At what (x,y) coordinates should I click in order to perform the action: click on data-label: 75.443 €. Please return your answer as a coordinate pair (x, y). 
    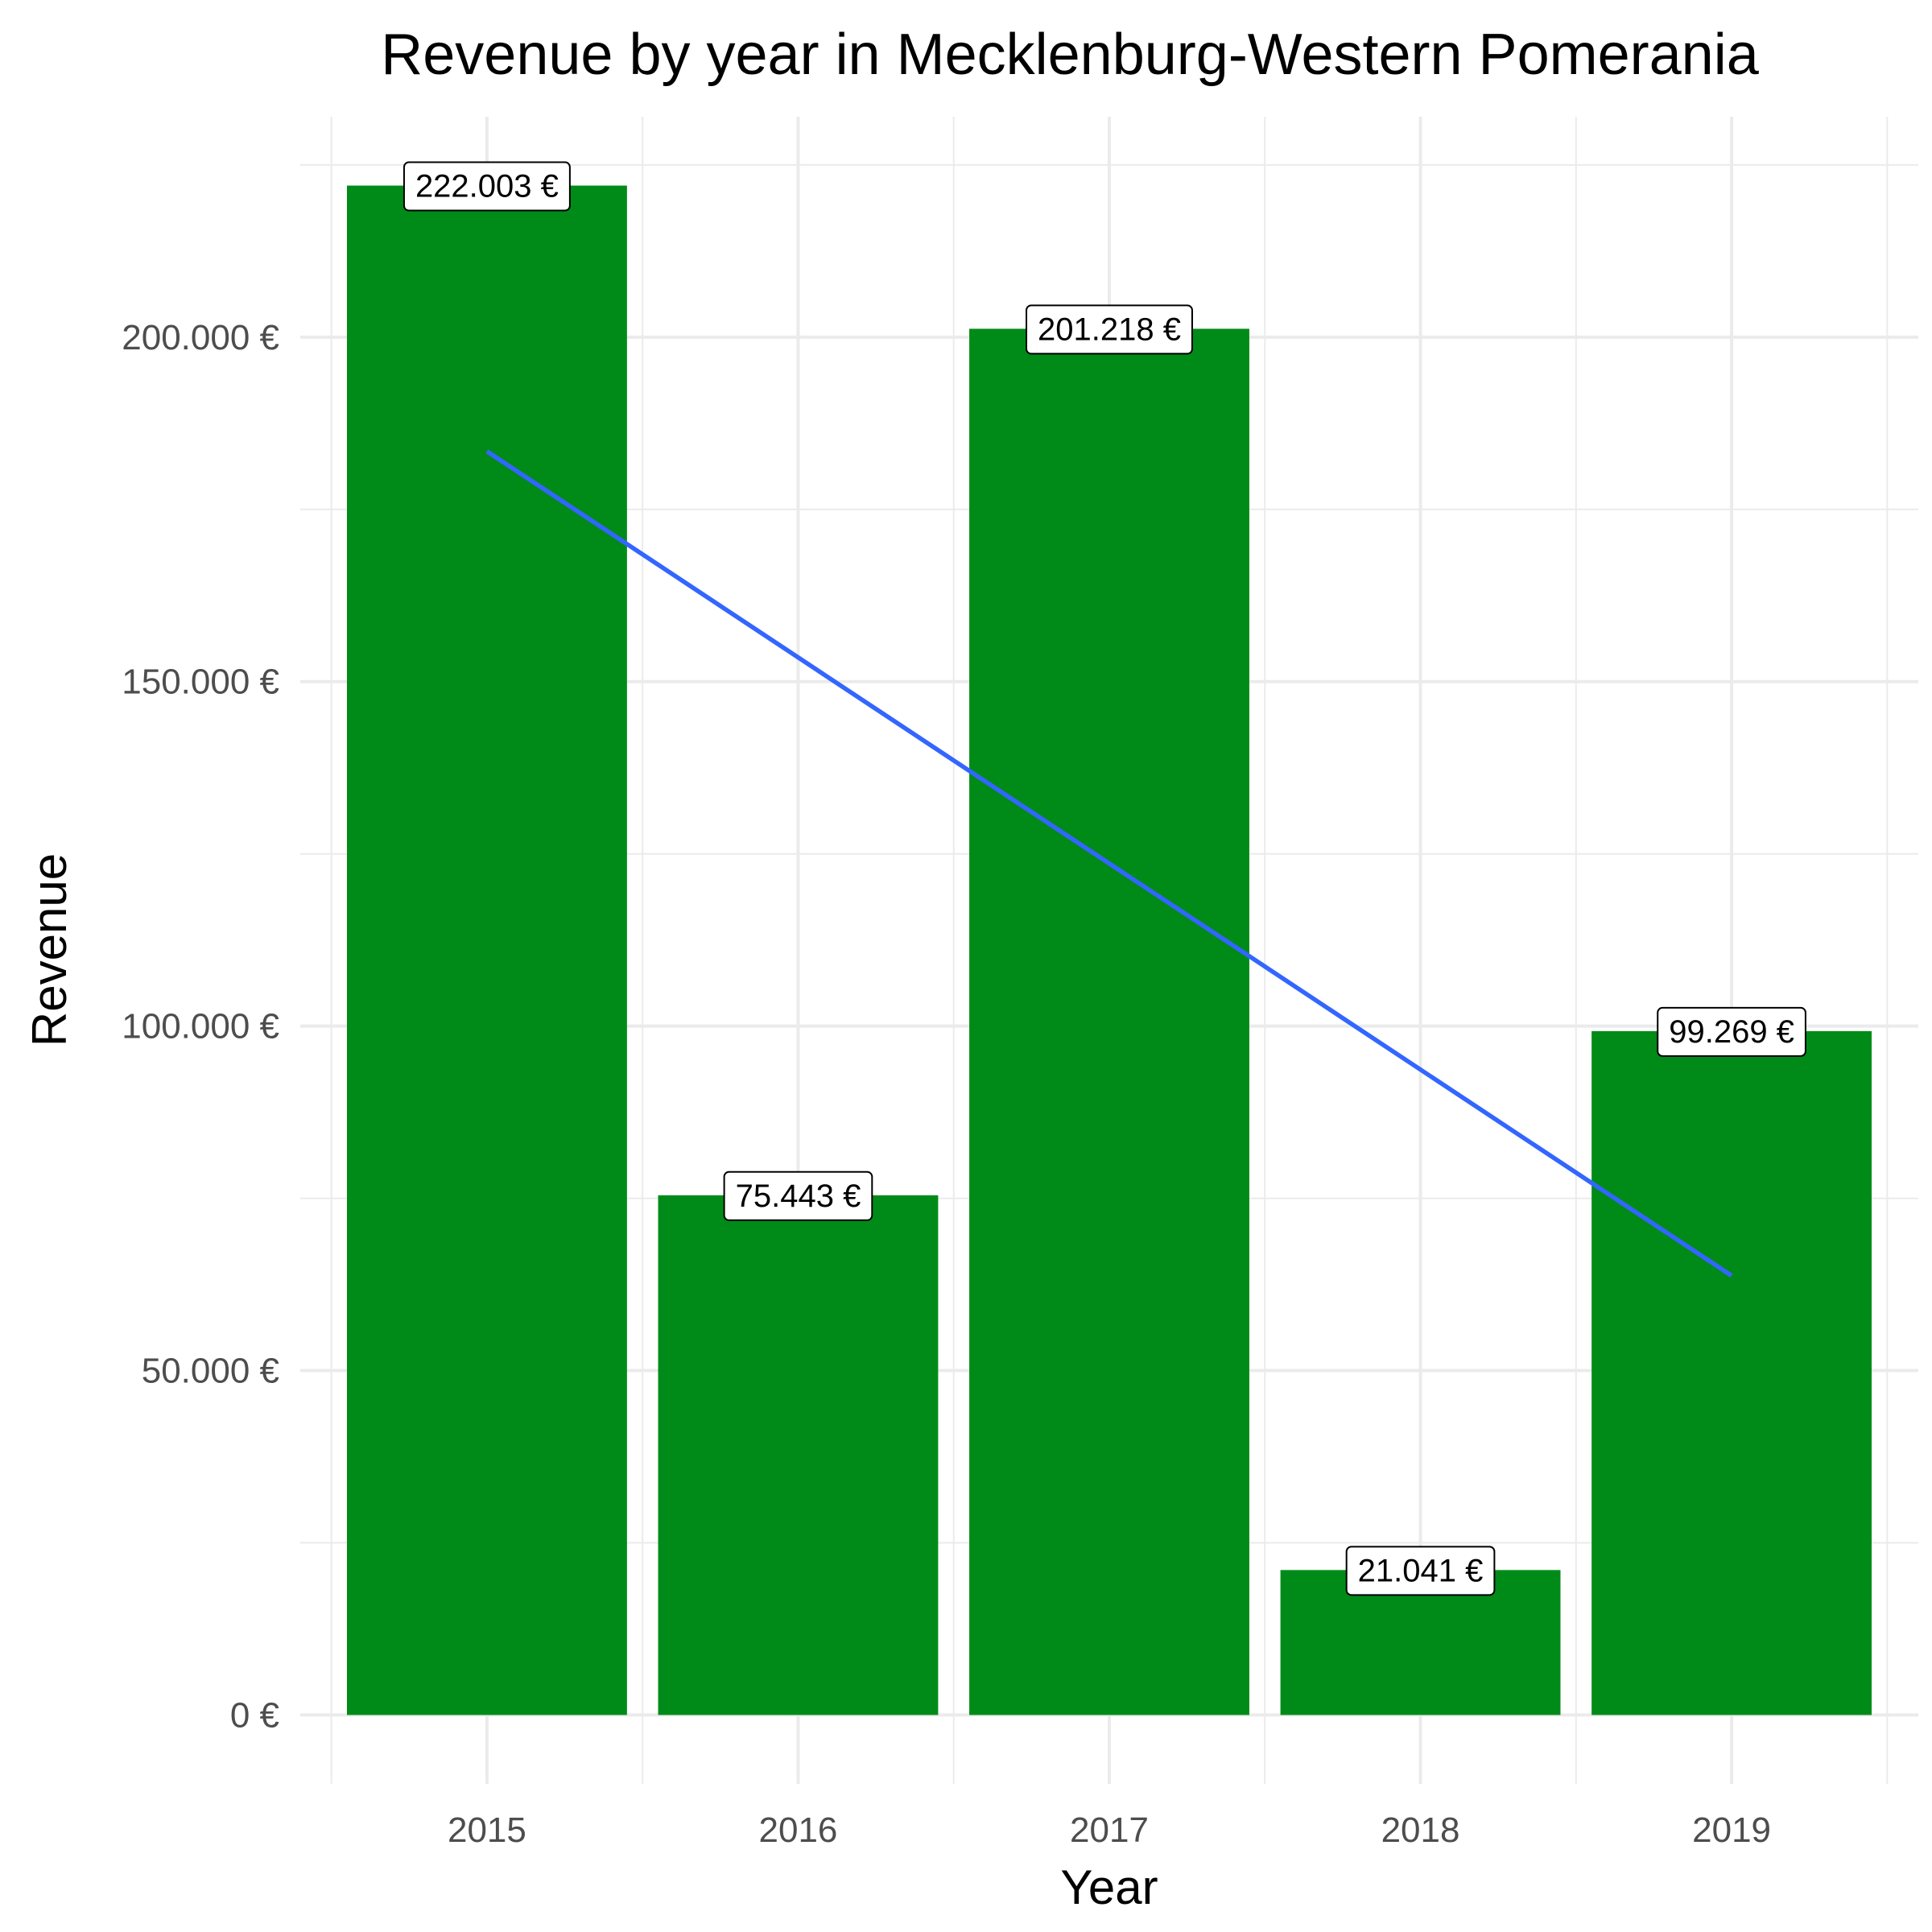
    Looking at the image, I should click on (798, 1195).